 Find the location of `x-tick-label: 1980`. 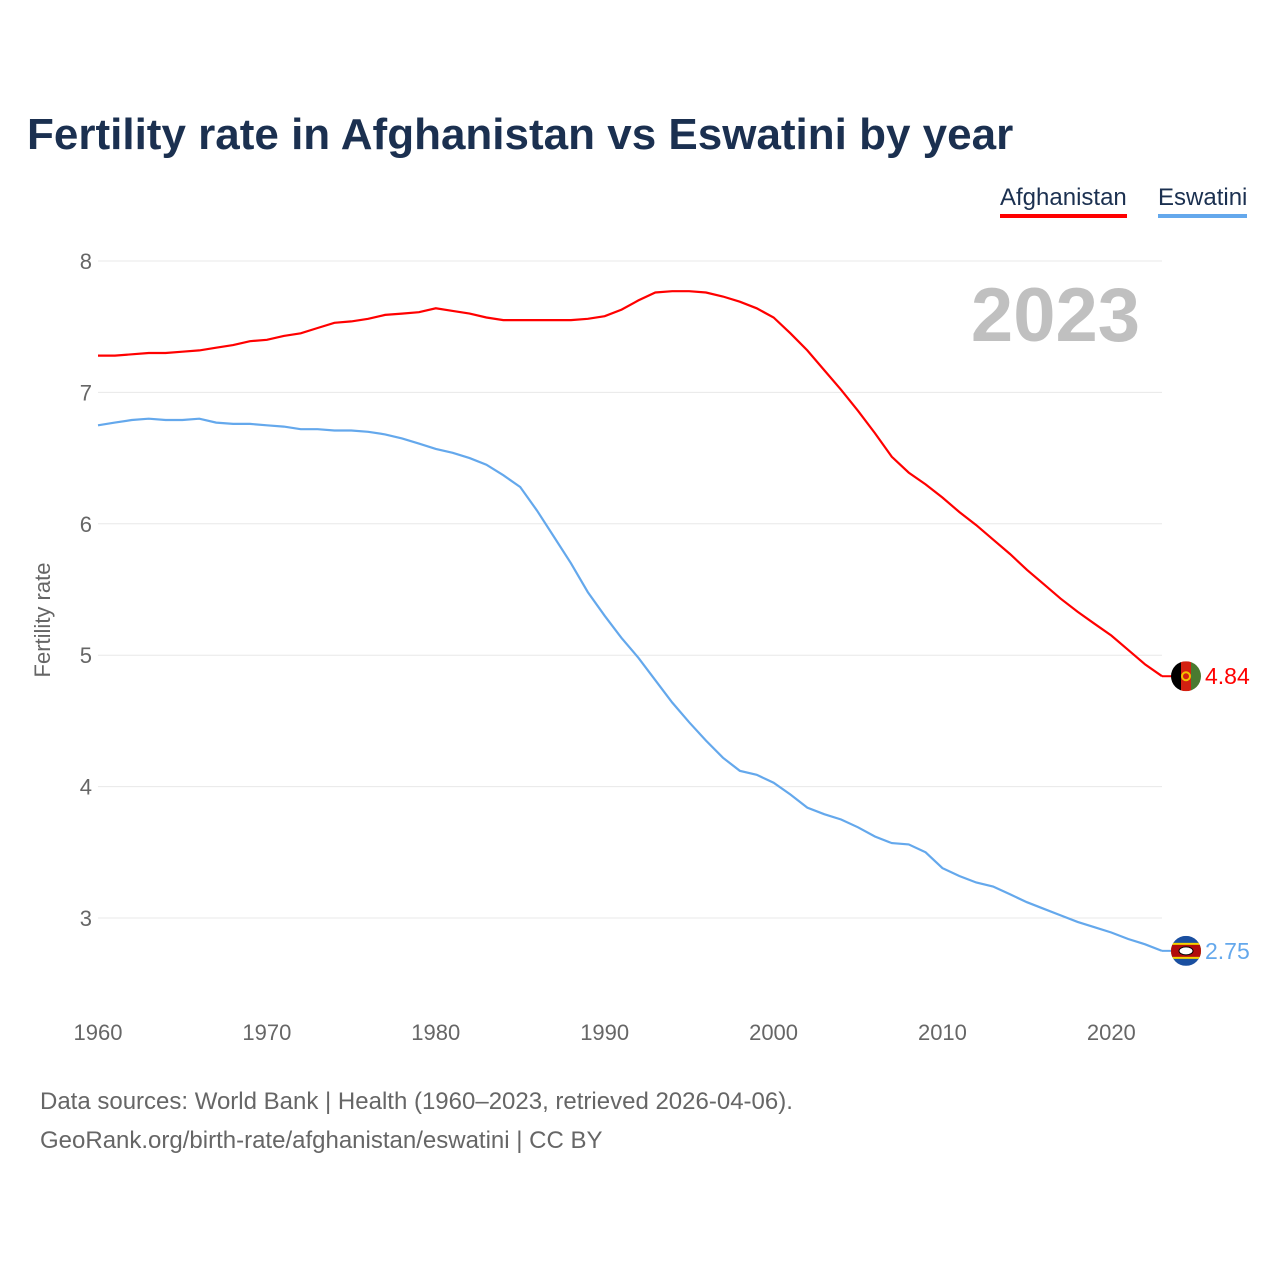

x-tick-label: 1980 is located at coordinates (435, 1032).